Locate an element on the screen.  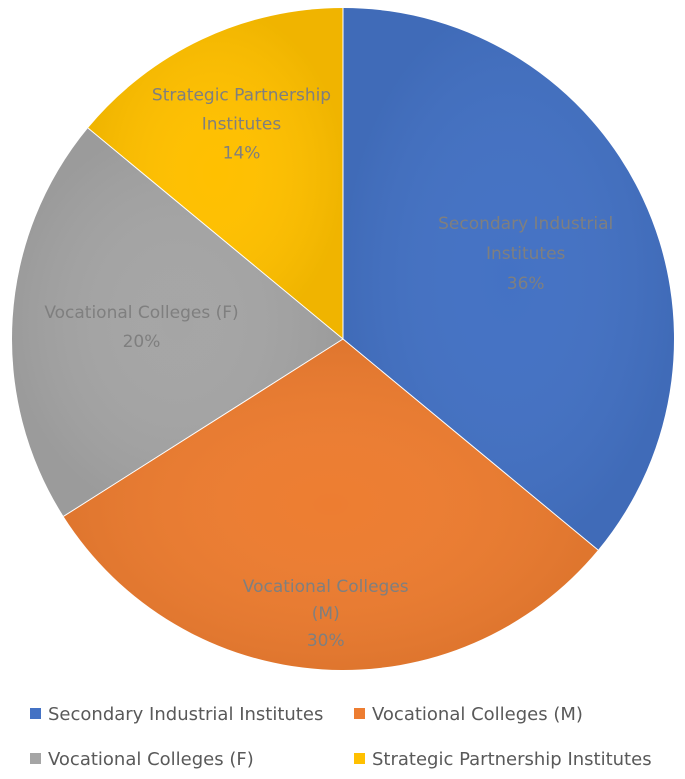
legend-item-secondary-industrial-institutes: Secondary Industrial Institutes is located at coordinates (176, 714).